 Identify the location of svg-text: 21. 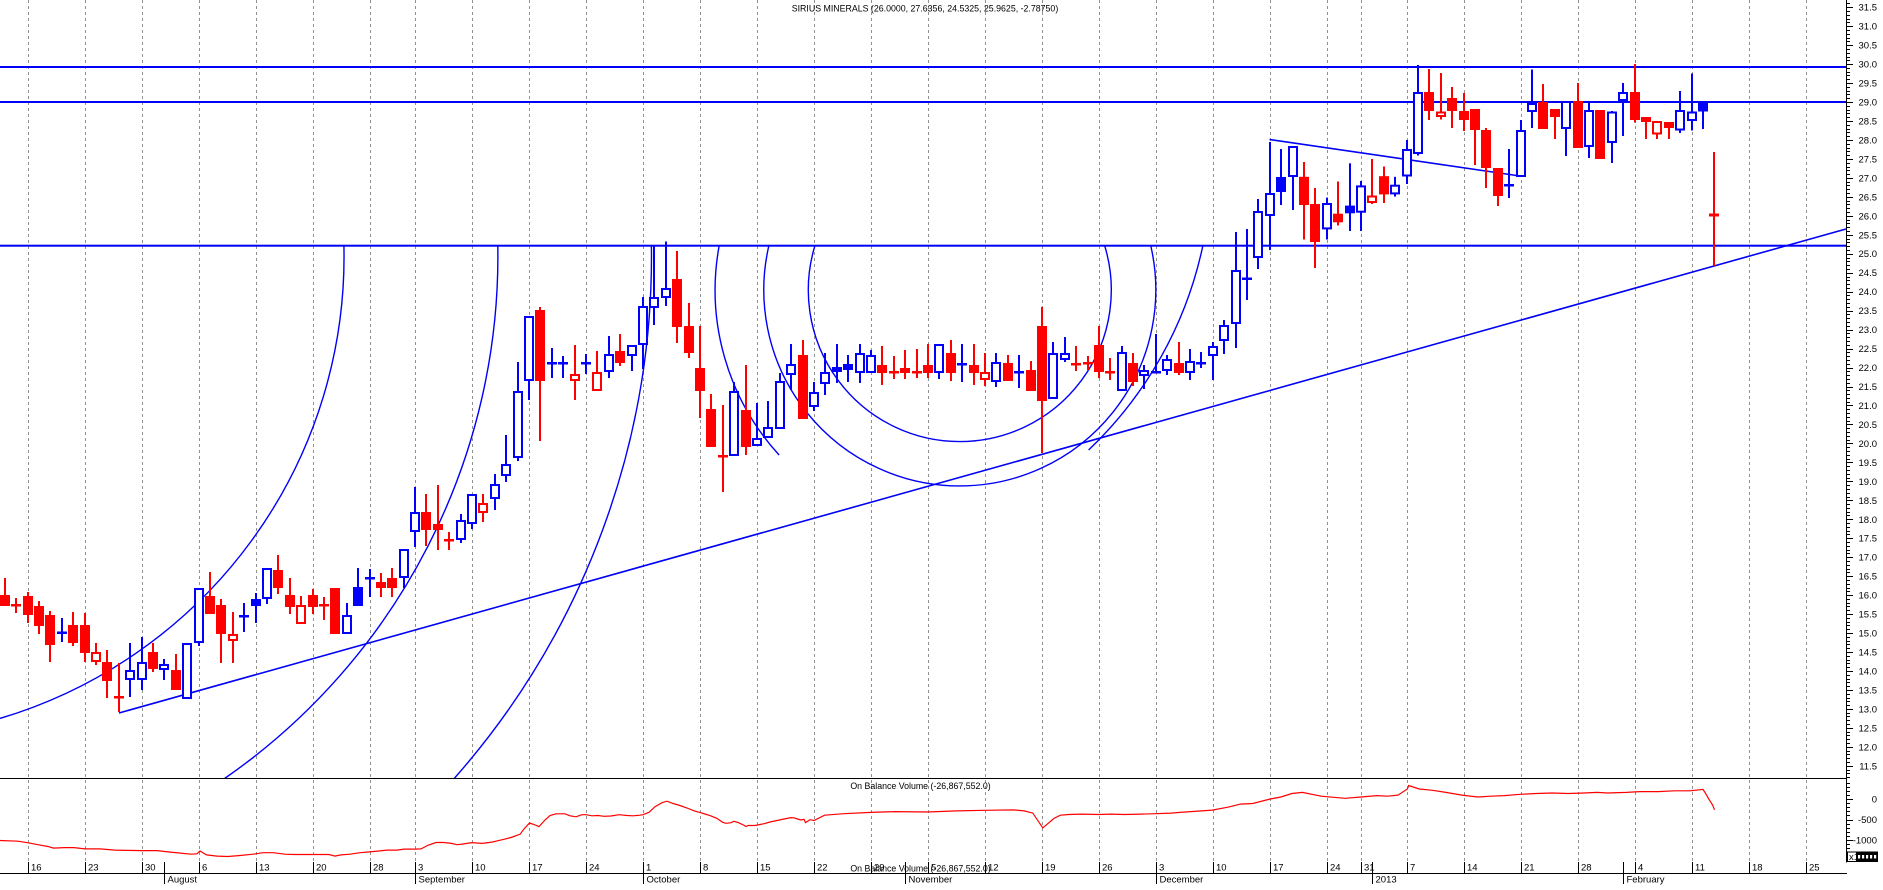
(1529, 868).